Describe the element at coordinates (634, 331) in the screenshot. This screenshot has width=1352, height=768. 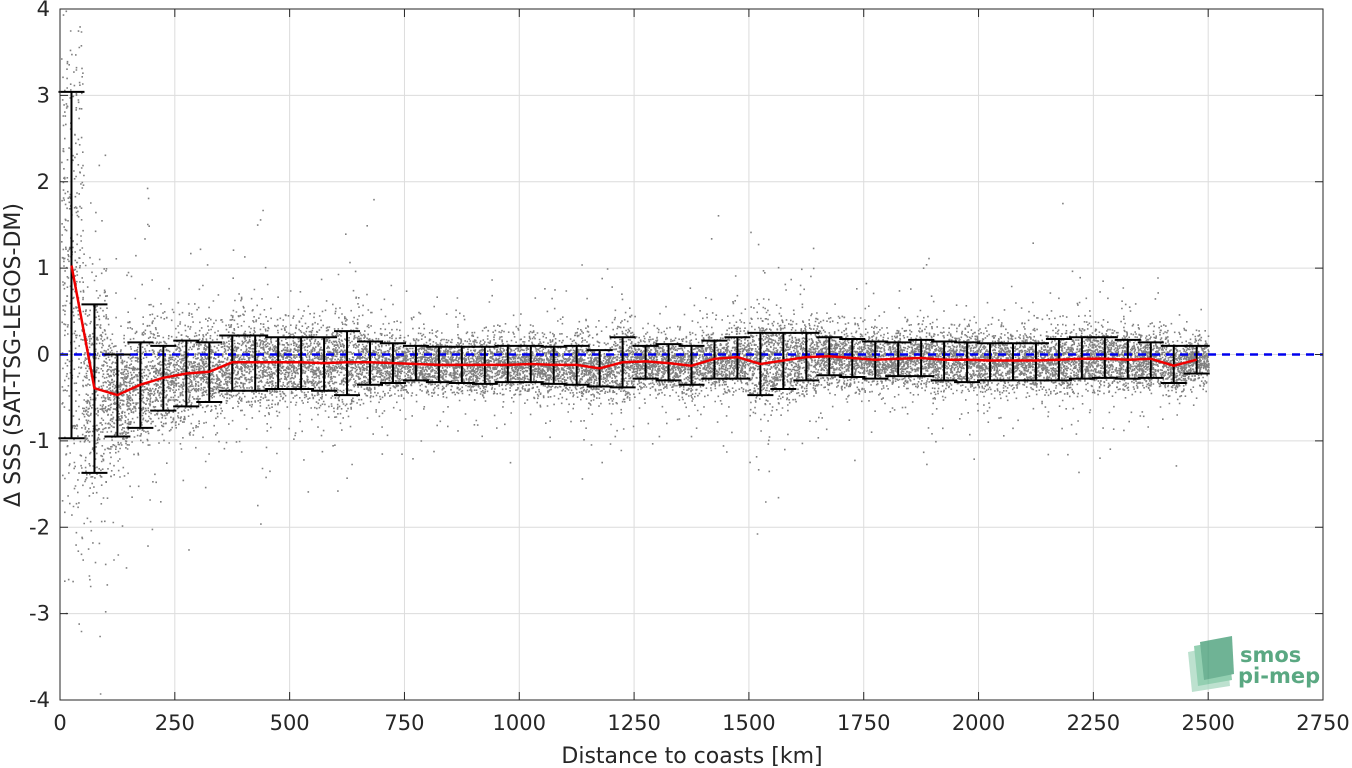
I see `mean-line` at that location.